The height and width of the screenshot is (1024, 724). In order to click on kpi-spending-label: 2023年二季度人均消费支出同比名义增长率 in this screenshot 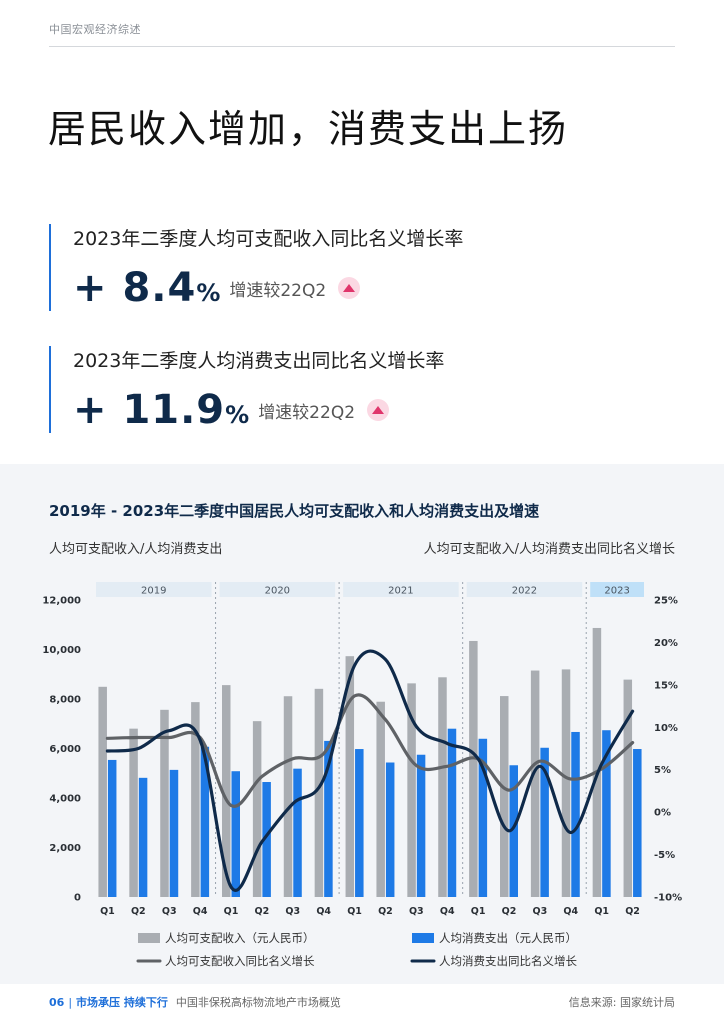, I will do `click(259, 361)`.